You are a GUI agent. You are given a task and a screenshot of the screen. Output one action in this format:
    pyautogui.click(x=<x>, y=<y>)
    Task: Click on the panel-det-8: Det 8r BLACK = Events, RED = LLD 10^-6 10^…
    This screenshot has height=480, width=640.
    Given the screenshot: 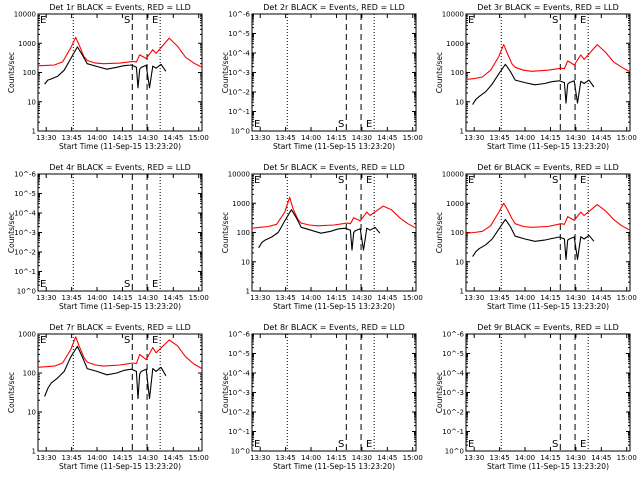 What is the action you would take?
    pyautogui.click(x=322, y=397)
    